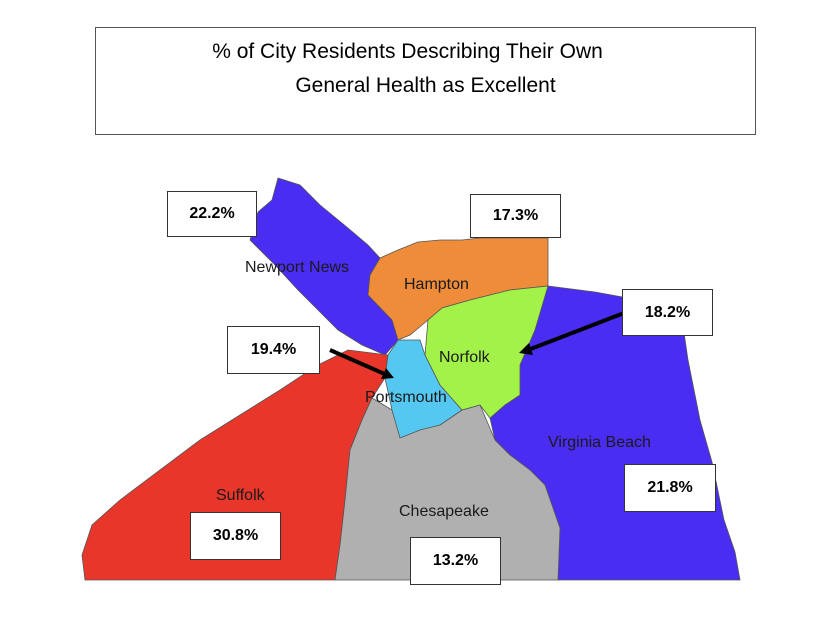  Describe the element at coordinates (241, 495) in the screenshot. I see `label-suffolk: Suffolk` at that location.